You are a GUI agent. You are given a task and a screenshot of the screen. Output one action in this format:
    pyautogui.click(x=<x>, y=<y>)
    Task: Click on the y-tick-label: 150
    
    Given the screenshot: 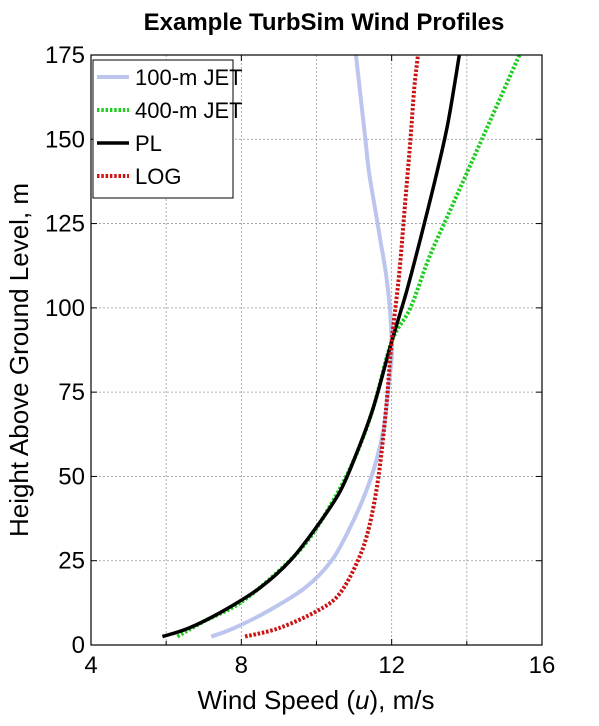 What is the action you would take?
    pyautogui.click(x=65, y=139)
    